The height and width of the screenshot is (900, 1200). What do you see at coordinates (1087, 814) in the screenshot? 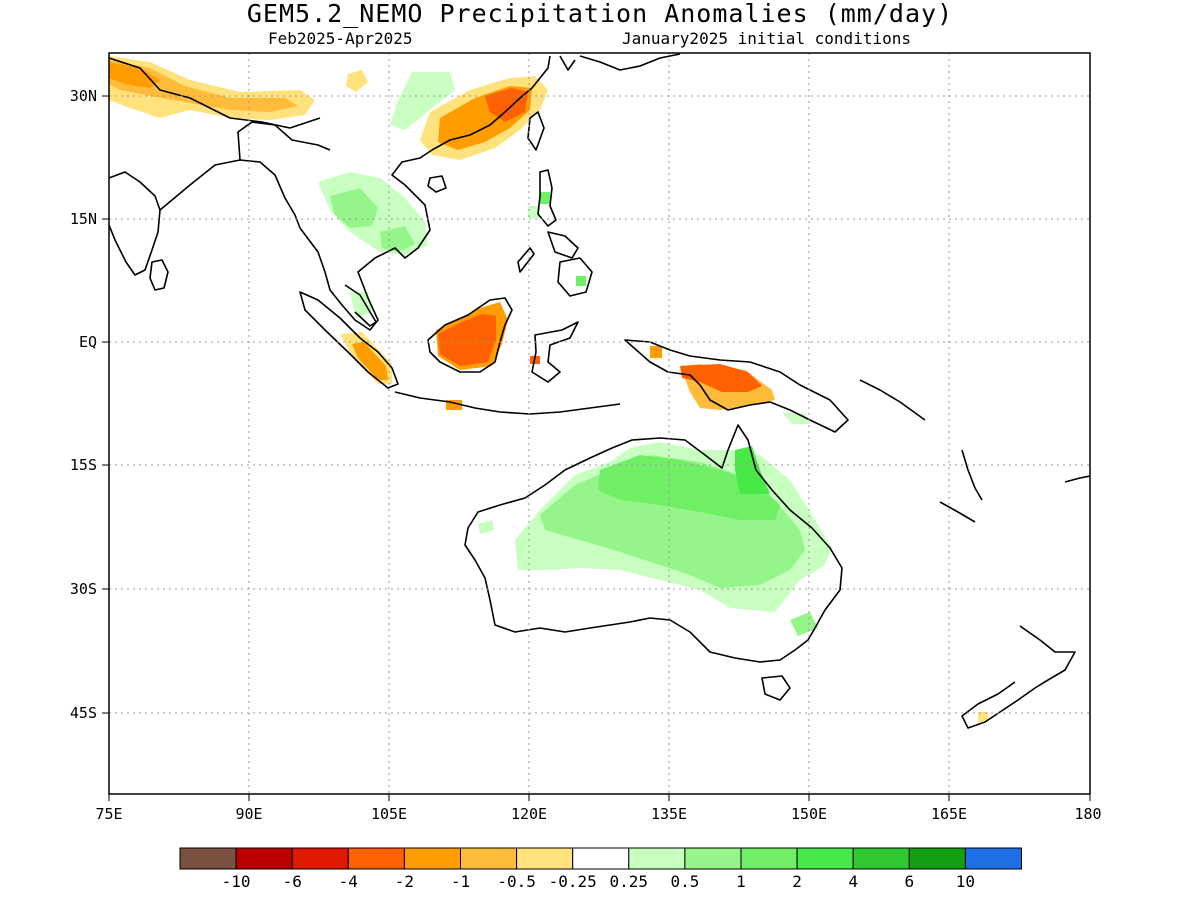
I see `lon-label-180: 180` at bounding box center [1087, 814].